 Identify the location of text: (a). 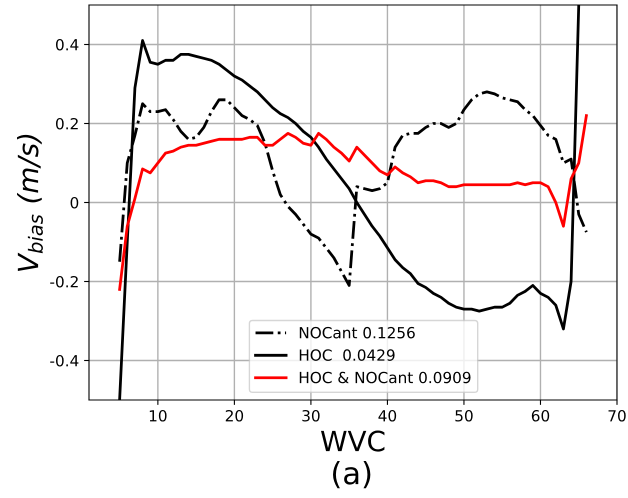
(351, 474).